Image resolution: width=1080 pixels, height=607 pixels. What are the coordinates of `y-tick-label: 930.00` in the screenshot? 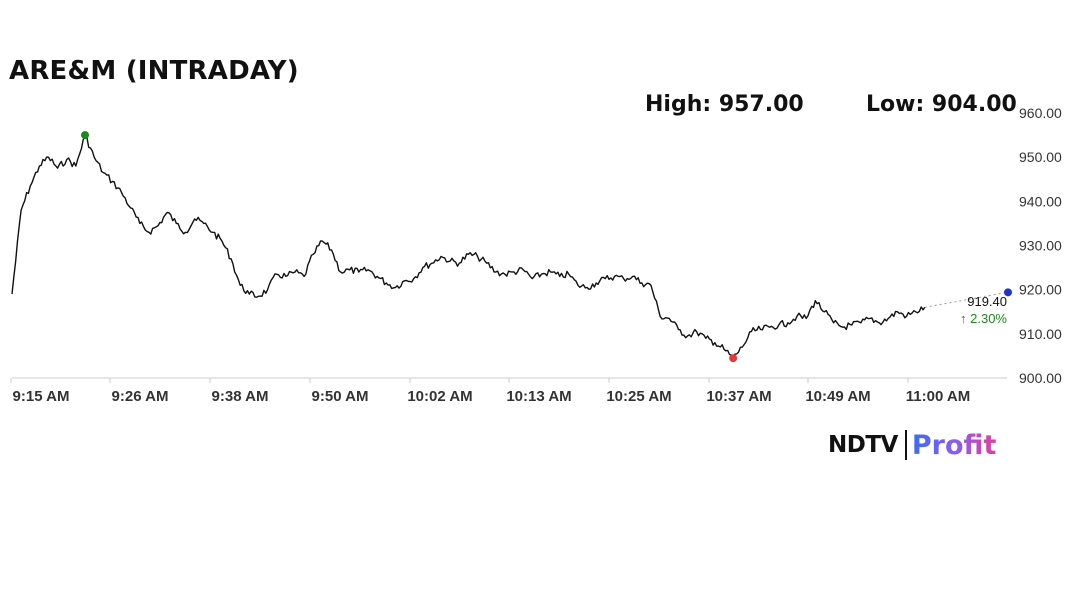 It's located at (1040, 246).